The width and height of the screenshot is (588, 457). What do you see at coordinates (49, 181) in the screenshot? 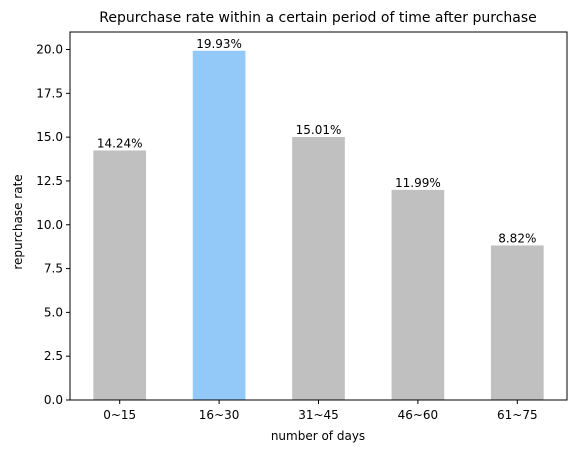
I see `y-tick-label: 12.5` at bounding box center [49, 181].